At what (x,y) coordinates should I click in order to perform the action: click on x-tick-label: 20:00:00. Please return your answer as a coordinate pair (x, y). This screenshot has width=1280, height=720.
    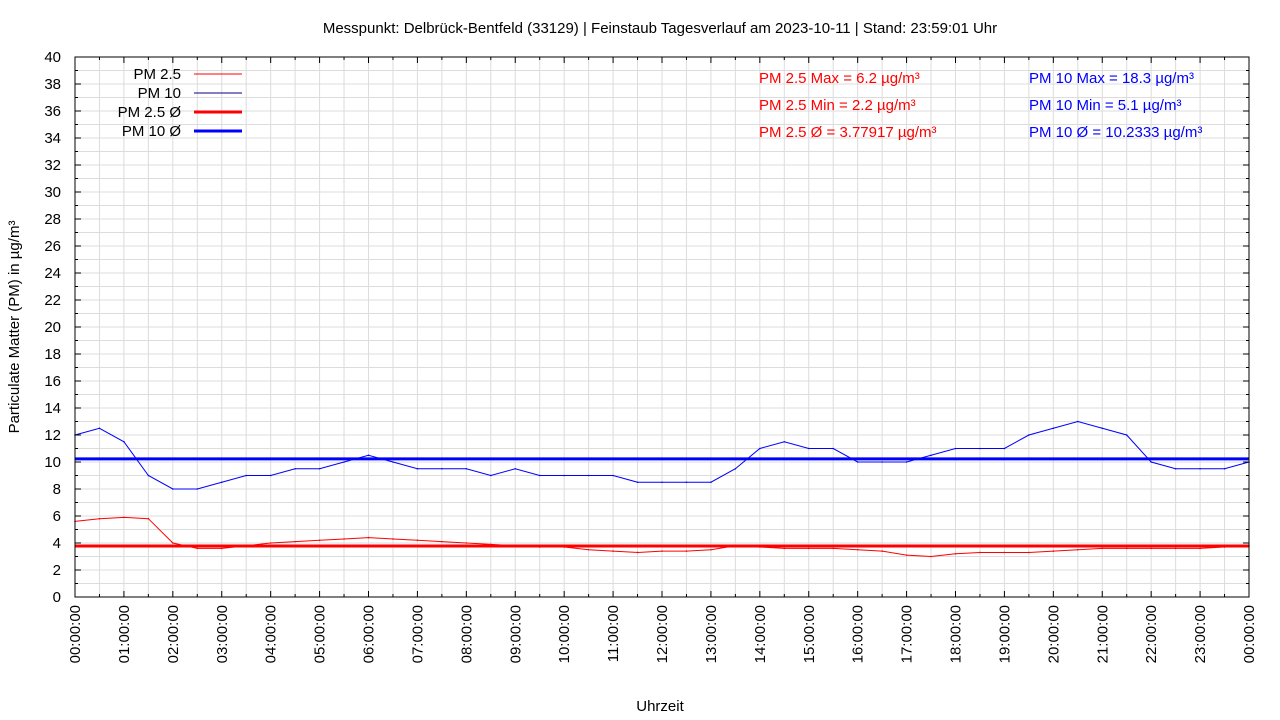
    Looking at the image, I should click on (1053, 634).